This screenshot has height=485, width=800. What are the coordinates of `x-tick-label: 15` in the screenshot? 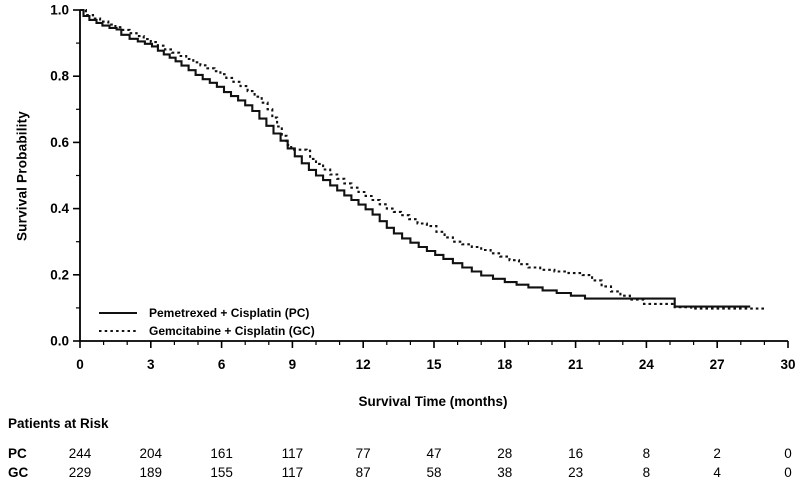 It's located at (434, 364).